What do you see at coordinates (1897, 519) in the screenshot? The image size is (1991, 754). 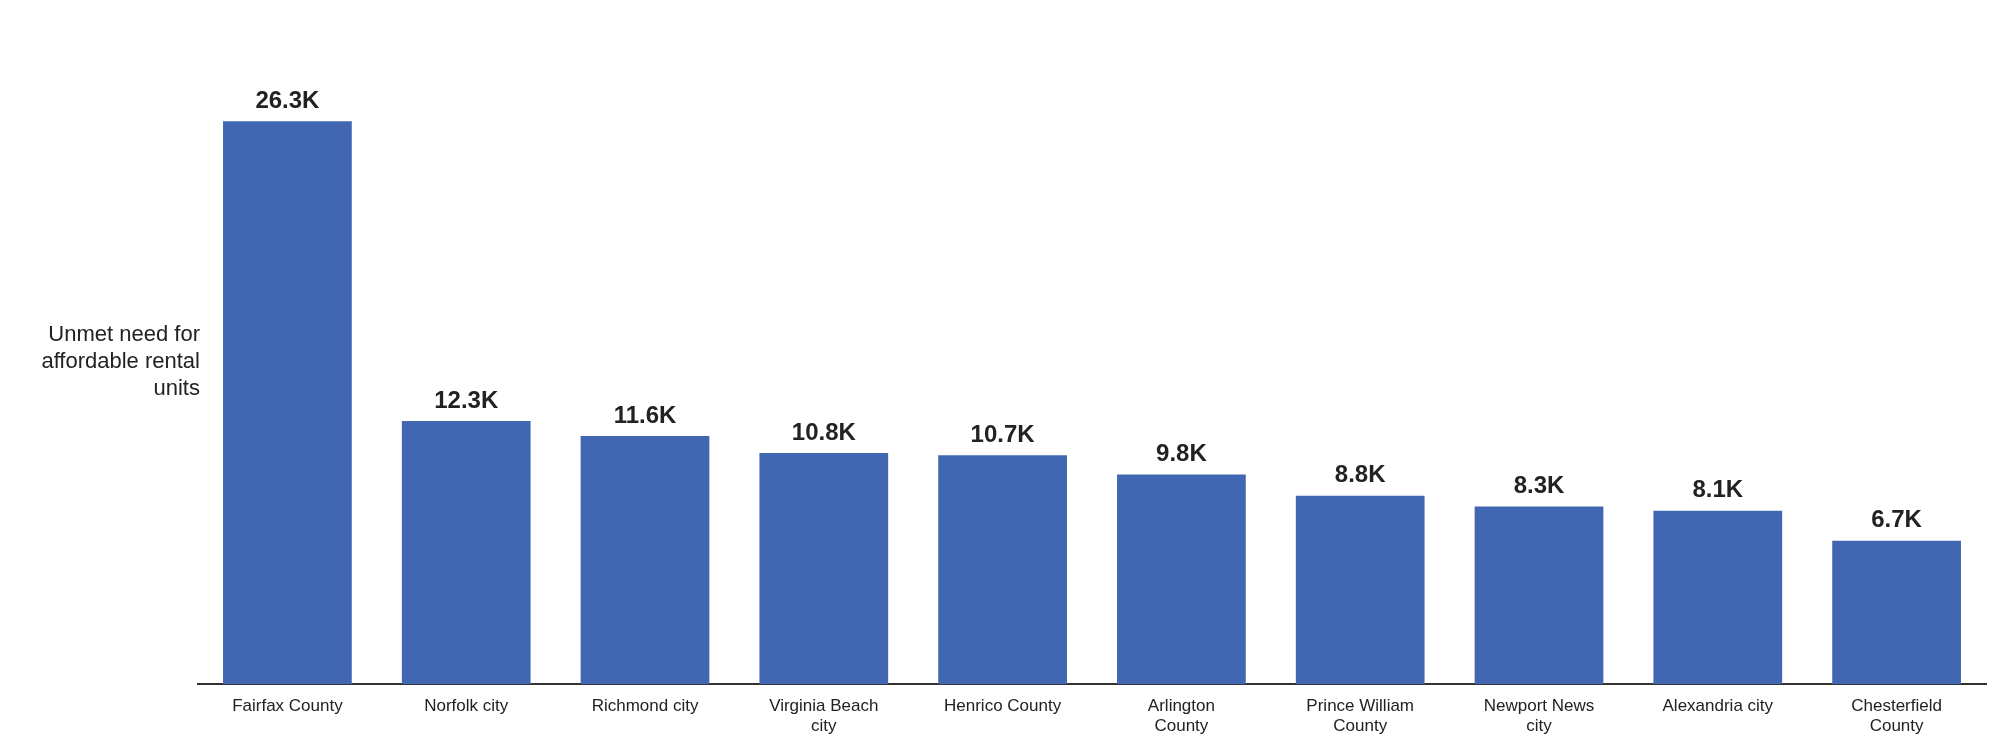 I see `data-label: 6.7K` at bounding box center [1897, 519].